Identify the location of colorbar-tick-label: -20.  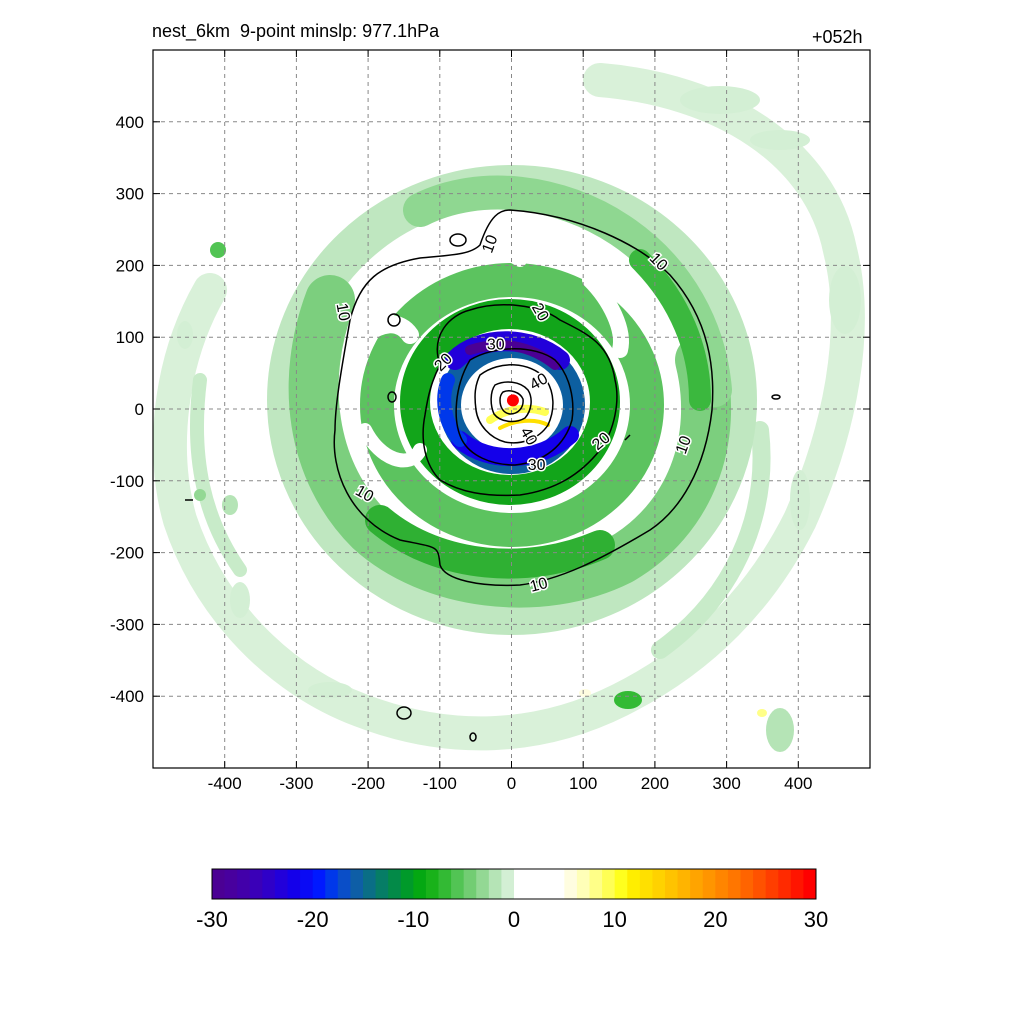
(313, 919).